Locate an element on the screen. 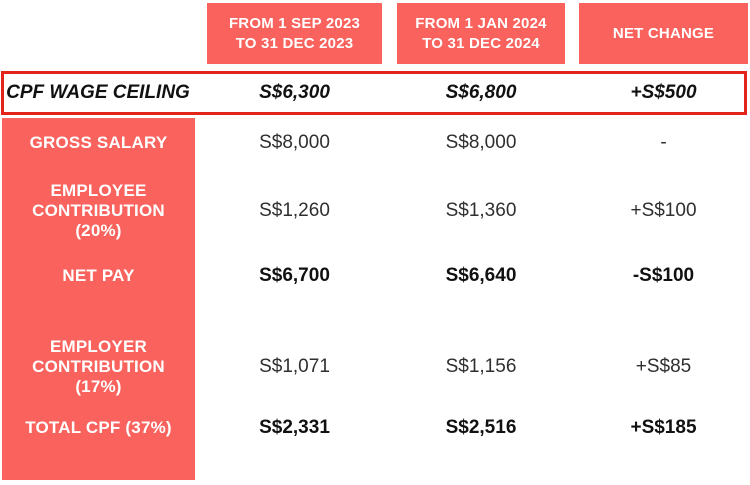  row-label-total-cpf: TOTAL CPF (37%) is located at coordinates (98, 427).